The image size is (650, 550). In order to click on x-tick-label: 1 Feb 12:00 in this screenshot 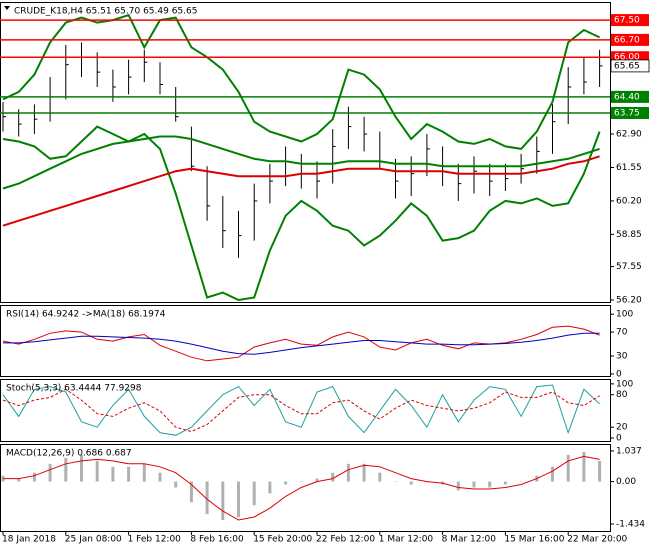, I will do `click(155, 540)`.